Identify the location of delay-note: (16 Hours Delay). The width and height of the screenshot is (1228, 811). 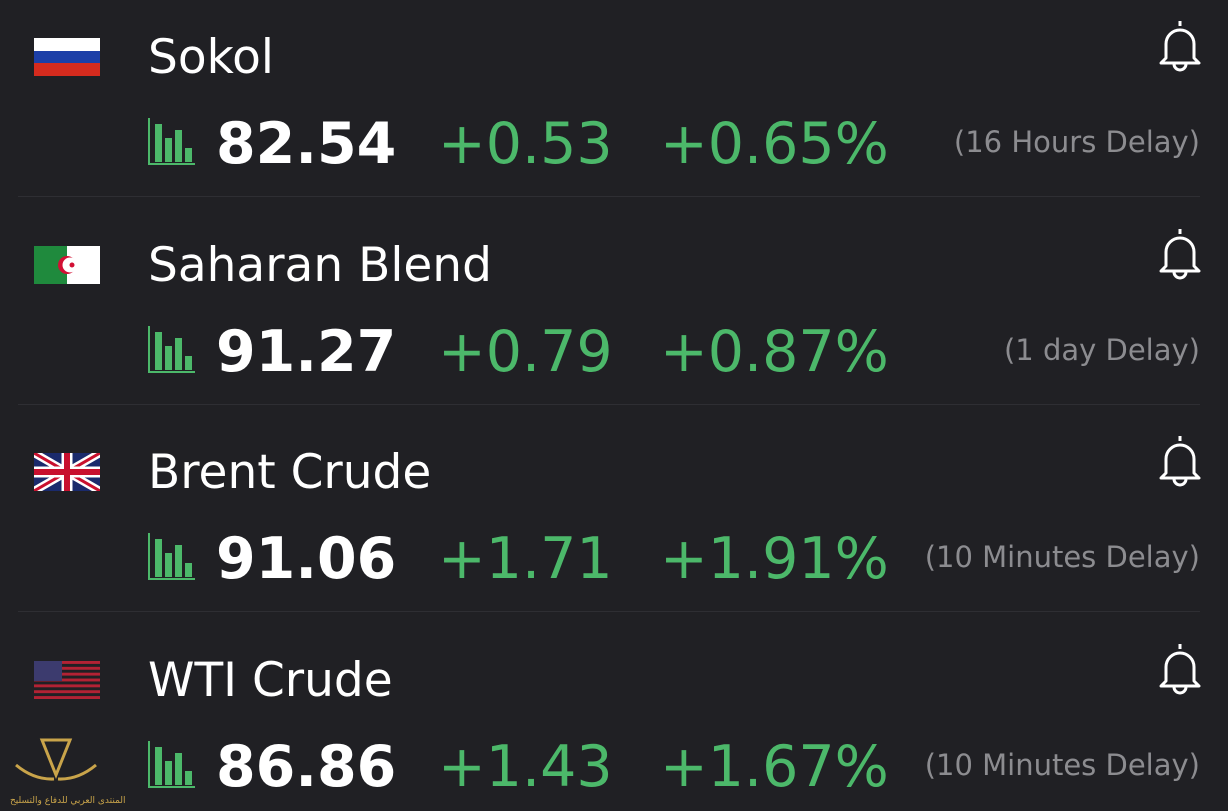
(1076, 142).